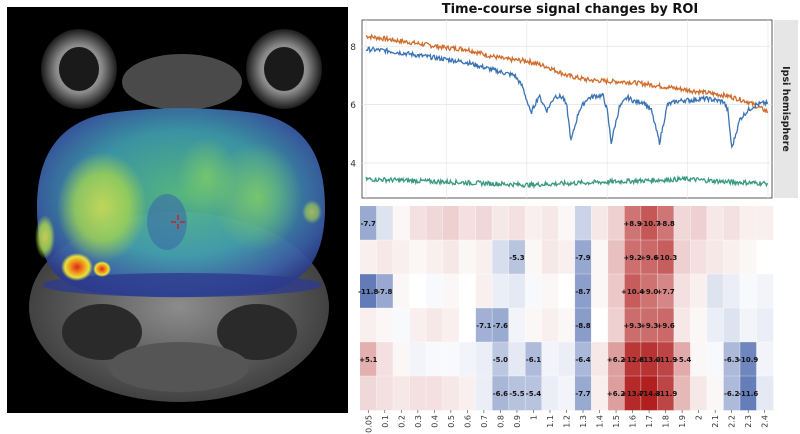  I want to click on heatmap-cell-r2-c19, so click(682, 291).